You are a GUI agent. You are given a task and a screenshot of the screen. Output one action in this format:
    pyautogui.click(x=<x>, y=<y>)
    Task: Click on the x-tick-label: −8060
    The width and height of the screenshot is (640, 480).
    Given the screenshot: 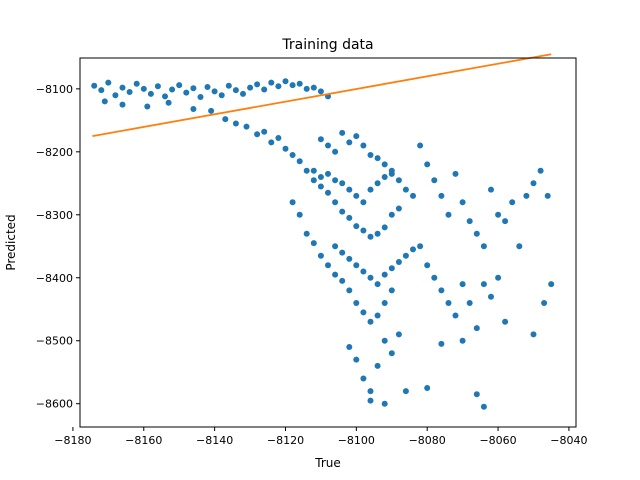 What is the action you would take?
    pyautogui.click(x=497, y=440)
    